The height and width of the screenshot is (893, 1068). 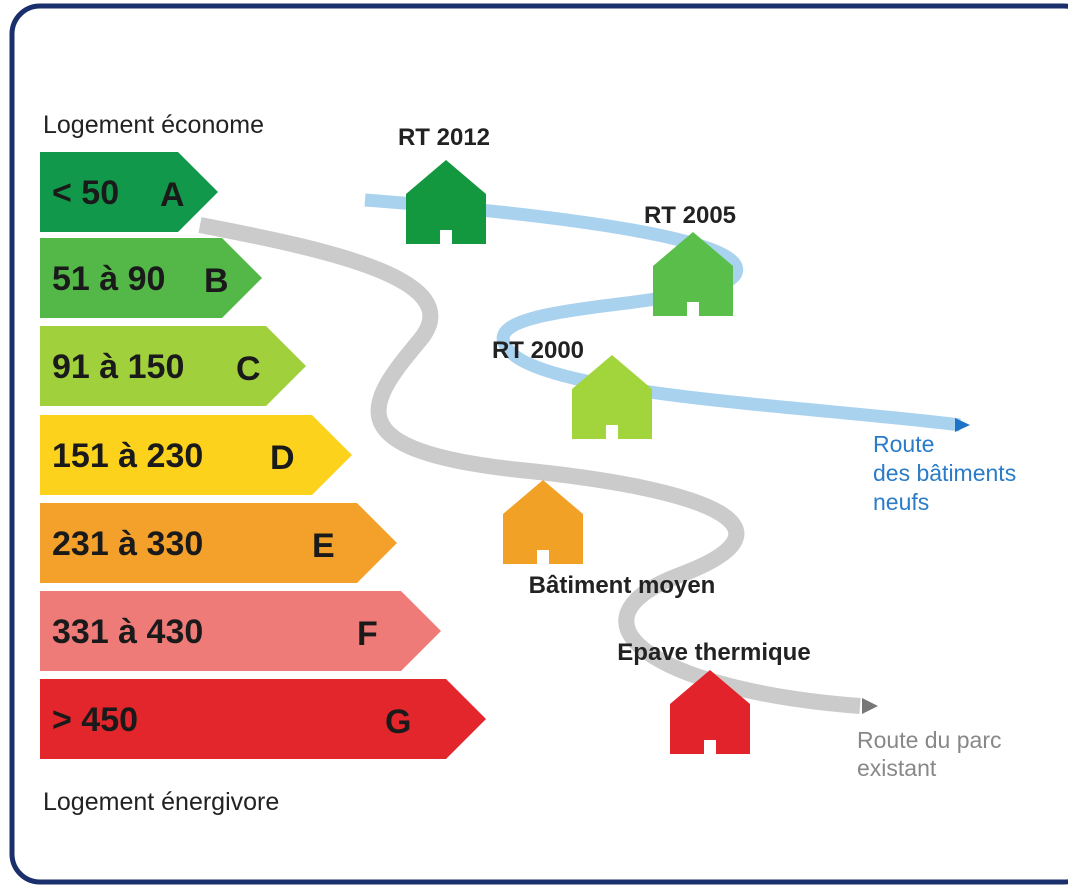 What do you see at coordinates (367, 634) in the screenshot?
I see `band-letter: F` at bounding box center [367, 634].